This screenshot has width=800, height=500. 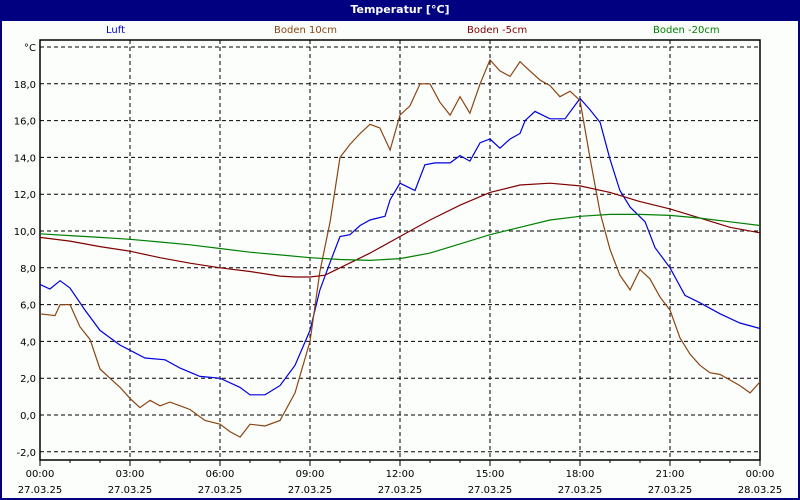 I want to click on legend-item: Boden -20cm, so click(x=686, y=30).